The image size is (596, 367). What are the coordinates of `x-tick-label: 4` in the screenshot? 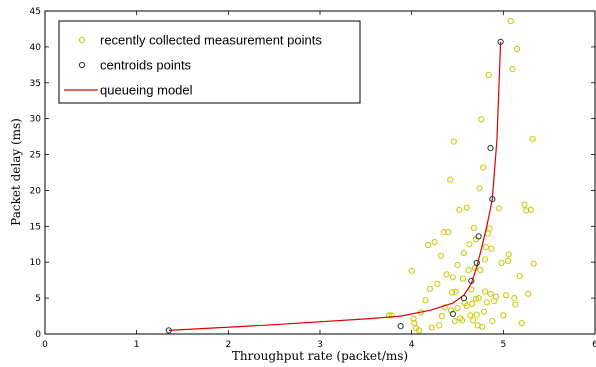 It's located at (412, 345).